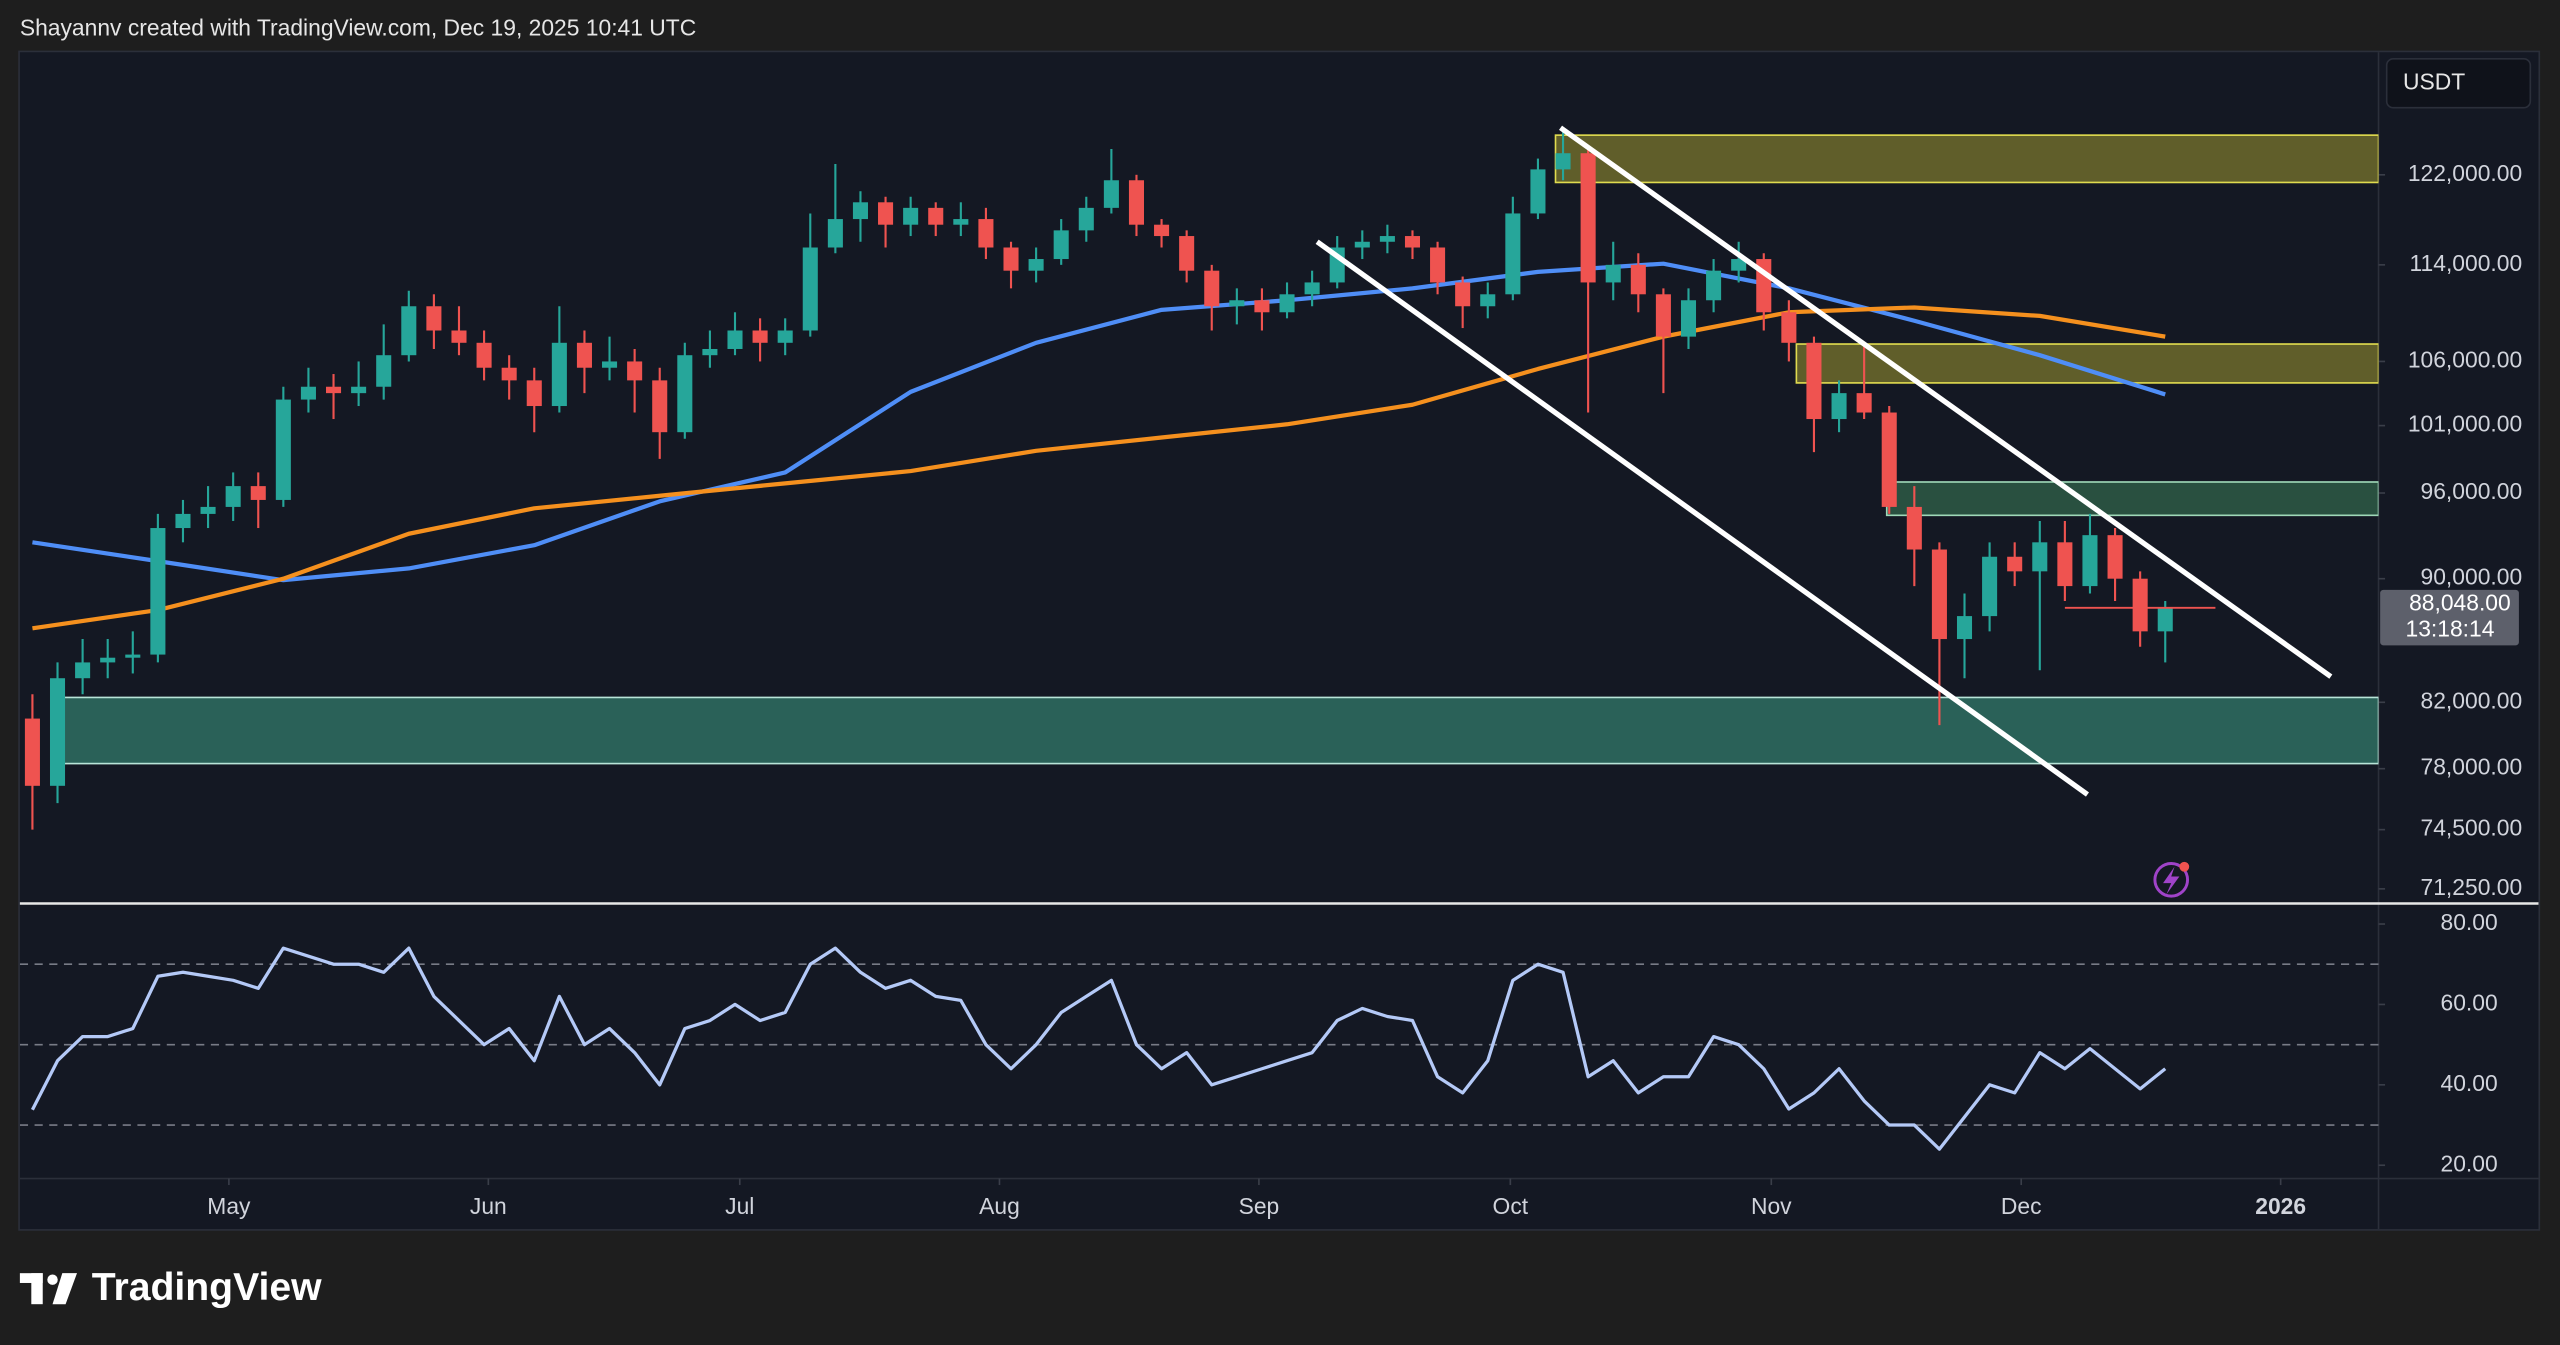 The width and height of the screenshot is (2560, 1345). Describe the element at coordinates (229, 1206) in the screenshot. I see `x-tick-label: May` at that location.